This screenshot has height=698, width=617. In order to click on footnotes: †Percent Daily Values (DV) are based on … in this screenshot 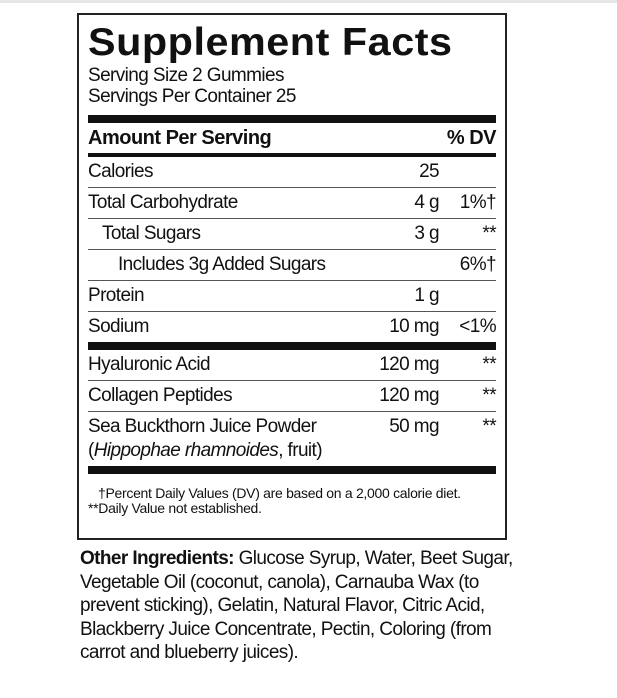, I will do `click(292, 501)`.